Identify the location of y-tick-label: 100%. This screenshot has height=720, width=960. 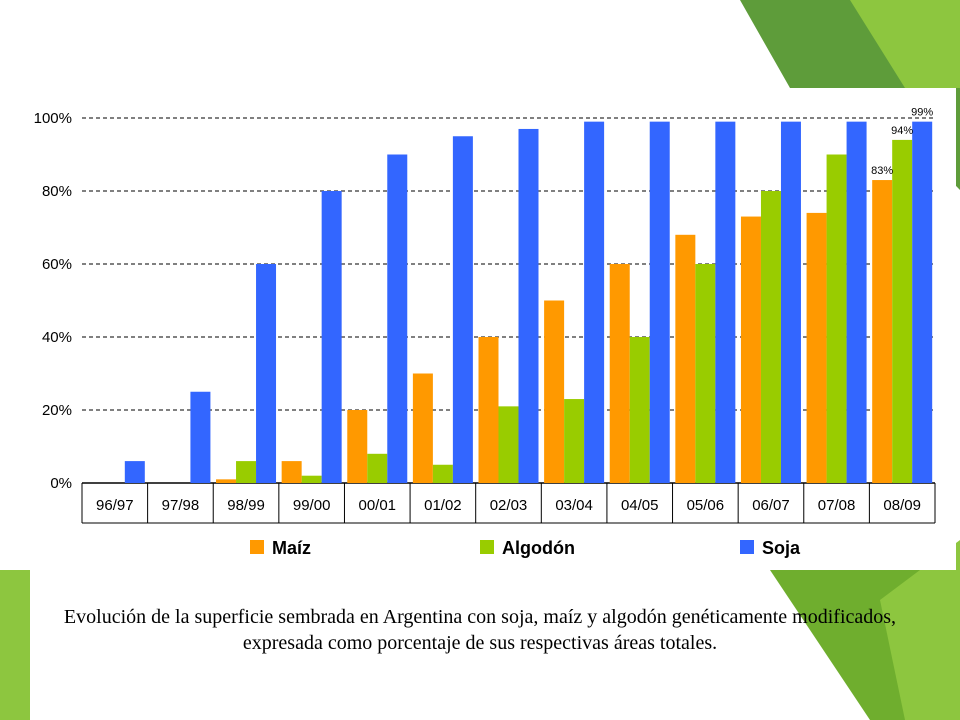
(53, 118).